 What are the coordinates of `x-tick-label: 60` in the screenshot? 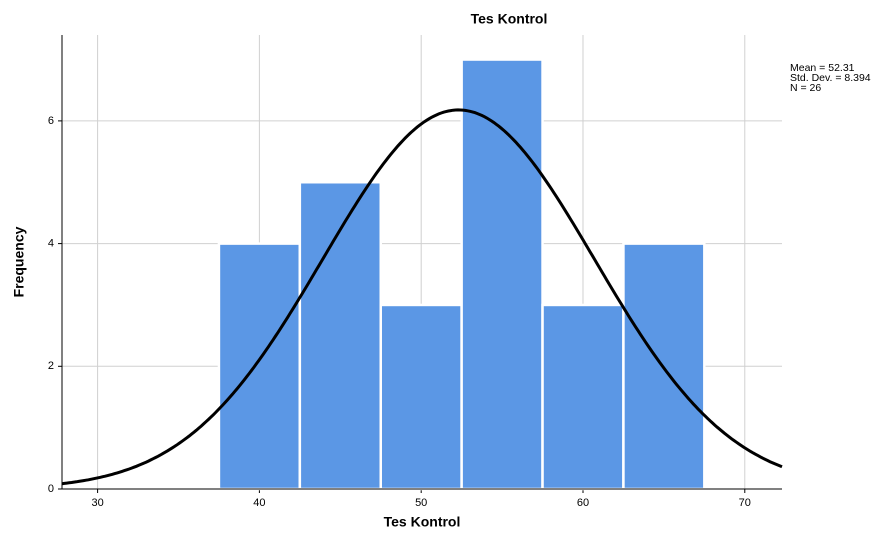 It's located at (583, 503).